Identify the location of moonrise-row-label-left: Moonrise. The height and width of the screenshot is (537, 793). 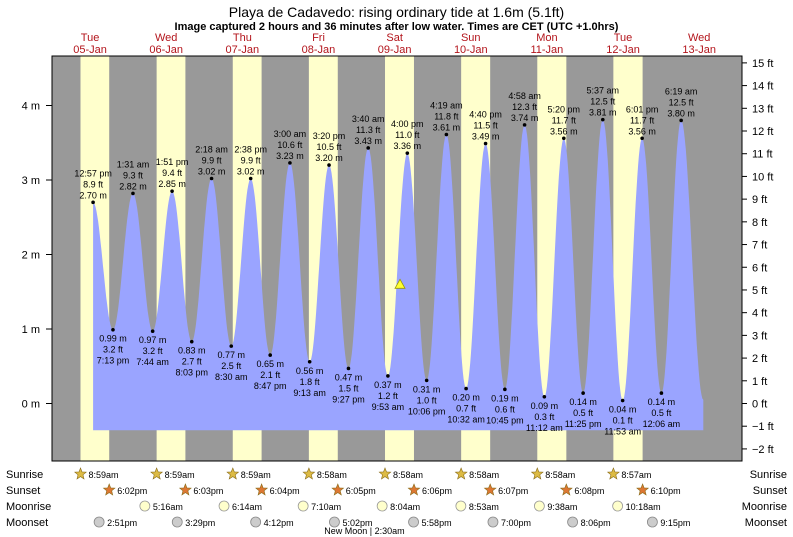
(28, 507).